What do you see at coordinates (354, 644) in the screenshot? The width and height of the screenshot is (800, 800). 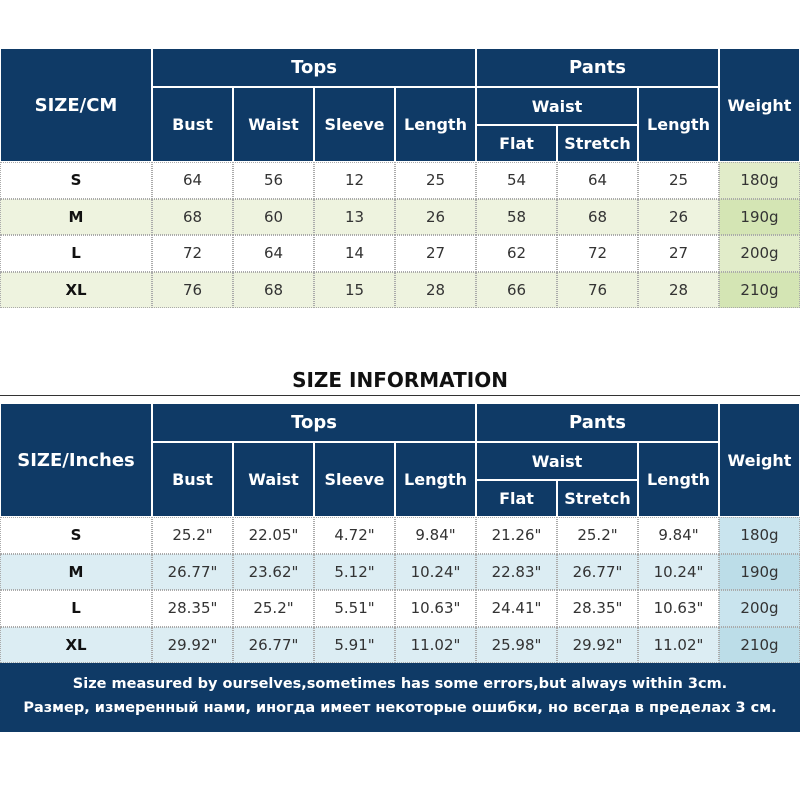 I see `table-cell: 5.91"` at bounding box center [354, 644].